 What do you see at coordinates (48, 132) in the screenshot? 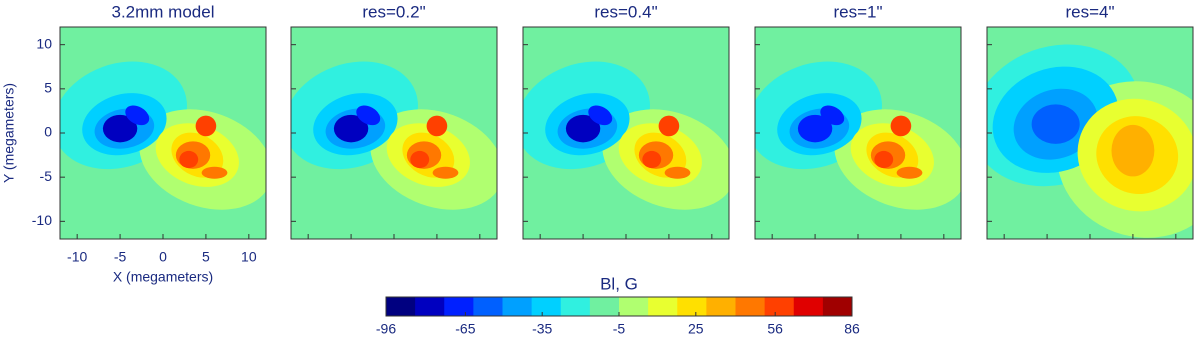
I see `y-tick-label: 0` at bounding box center [48, 132].